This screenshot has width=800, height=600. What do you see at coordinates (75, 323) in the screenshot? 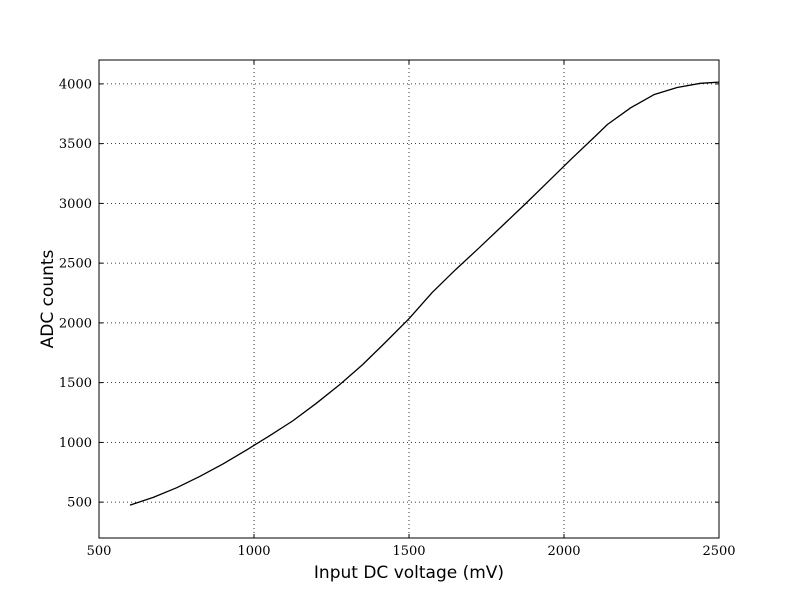
I see `y-tick-label: 2000` at bounding box center [75, 323].